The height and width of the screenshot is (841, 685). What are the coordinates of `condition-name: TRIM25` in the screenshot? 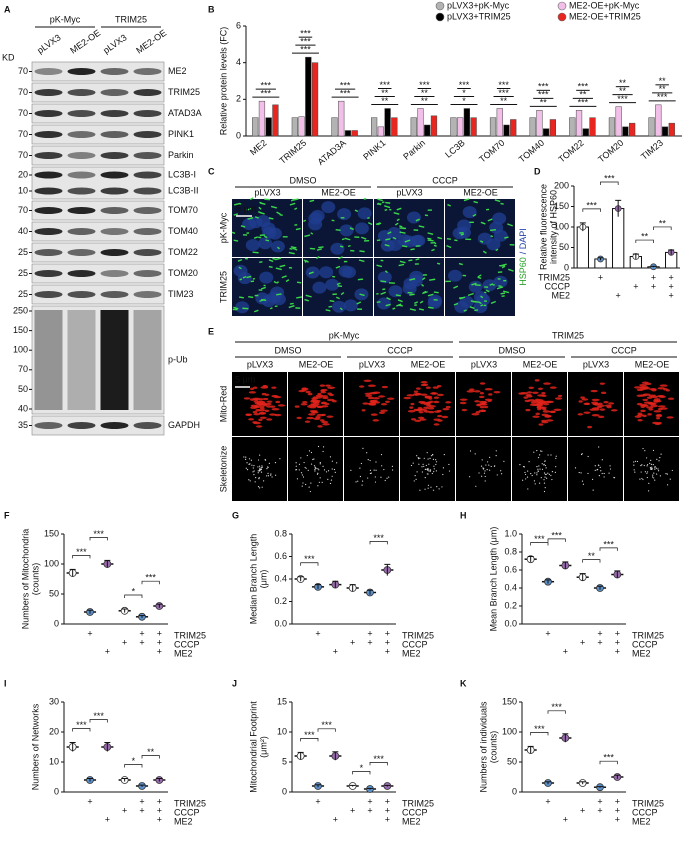 It's located at (418, 635).